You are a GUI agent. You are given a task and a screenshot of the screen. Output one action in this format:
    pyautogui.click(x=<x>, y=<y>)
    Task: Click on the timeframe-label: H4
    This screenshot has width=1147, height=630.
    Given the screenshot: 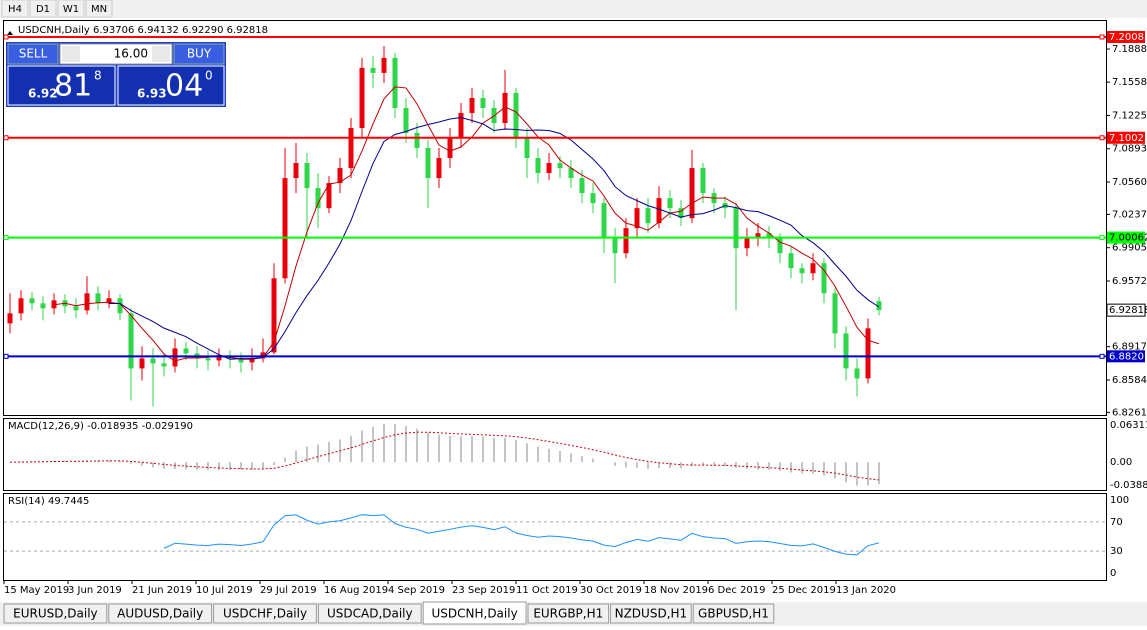 What is the action you would take?
    pyautogui.click(x=15, y=9)
    